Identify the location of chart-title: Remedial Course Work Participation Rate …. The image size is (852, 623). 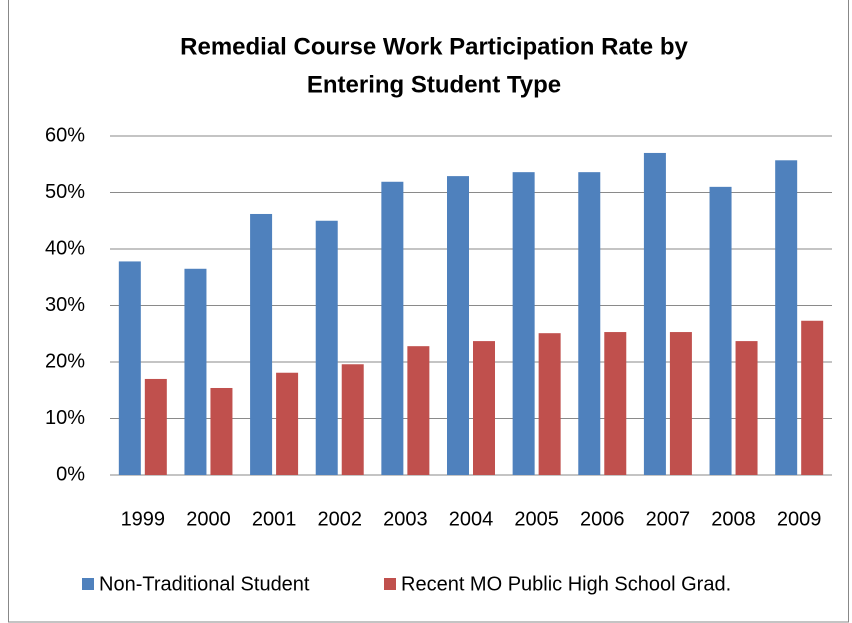
(434, 46).